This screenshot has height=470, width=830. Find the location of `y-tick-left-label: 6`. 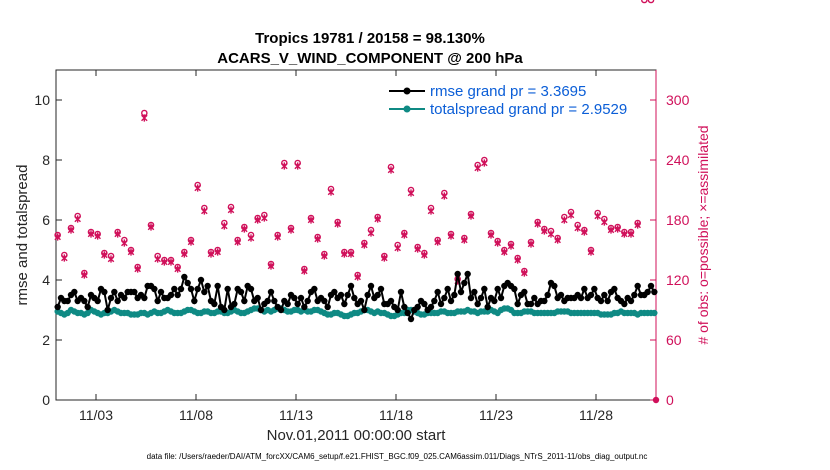

y-tick-left-label: 6 is located at coordinates (46, 220).